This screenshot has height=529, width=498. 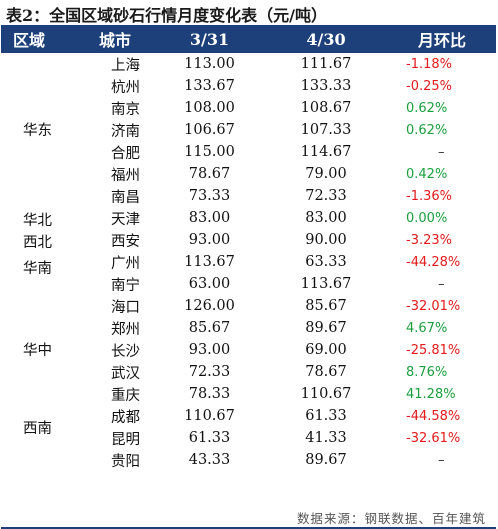 What do you see at coordinates (326, 372) in the screenshot?
I see `value-cell: 78.67` at bounding box center [326, 372].